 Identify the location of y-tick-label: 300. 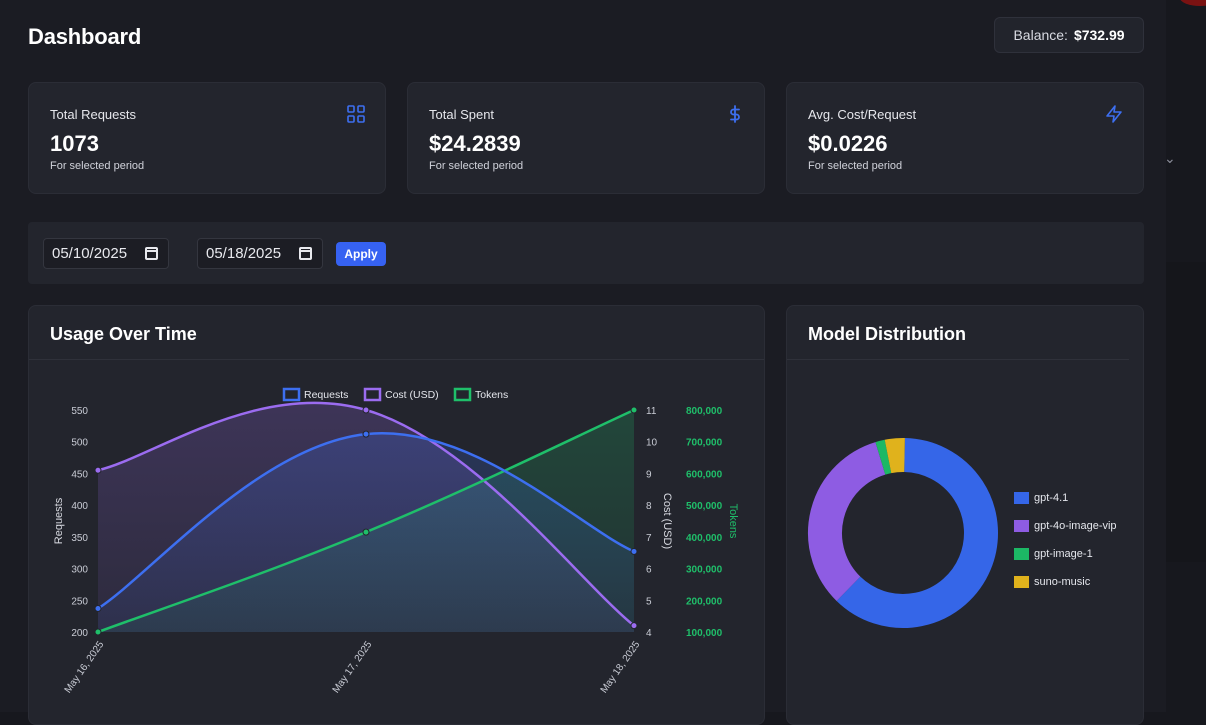
(79, 570).